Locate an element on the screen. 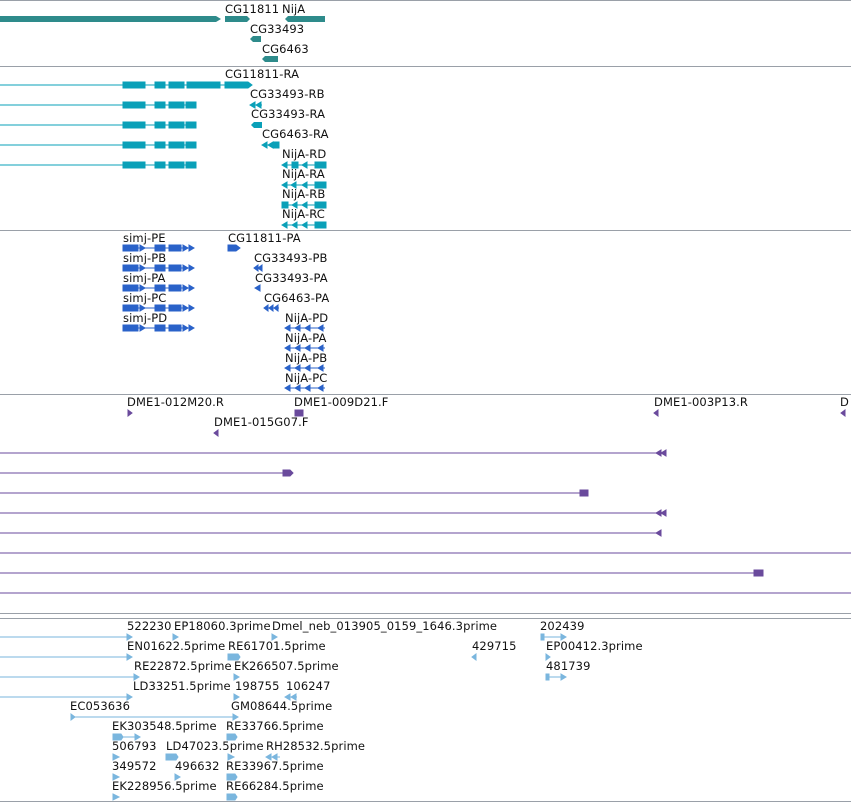 Image resolution: width=851 pixels, height=802 pixels. protein-label: CG6463-PA is located at coordinates (297, 298).